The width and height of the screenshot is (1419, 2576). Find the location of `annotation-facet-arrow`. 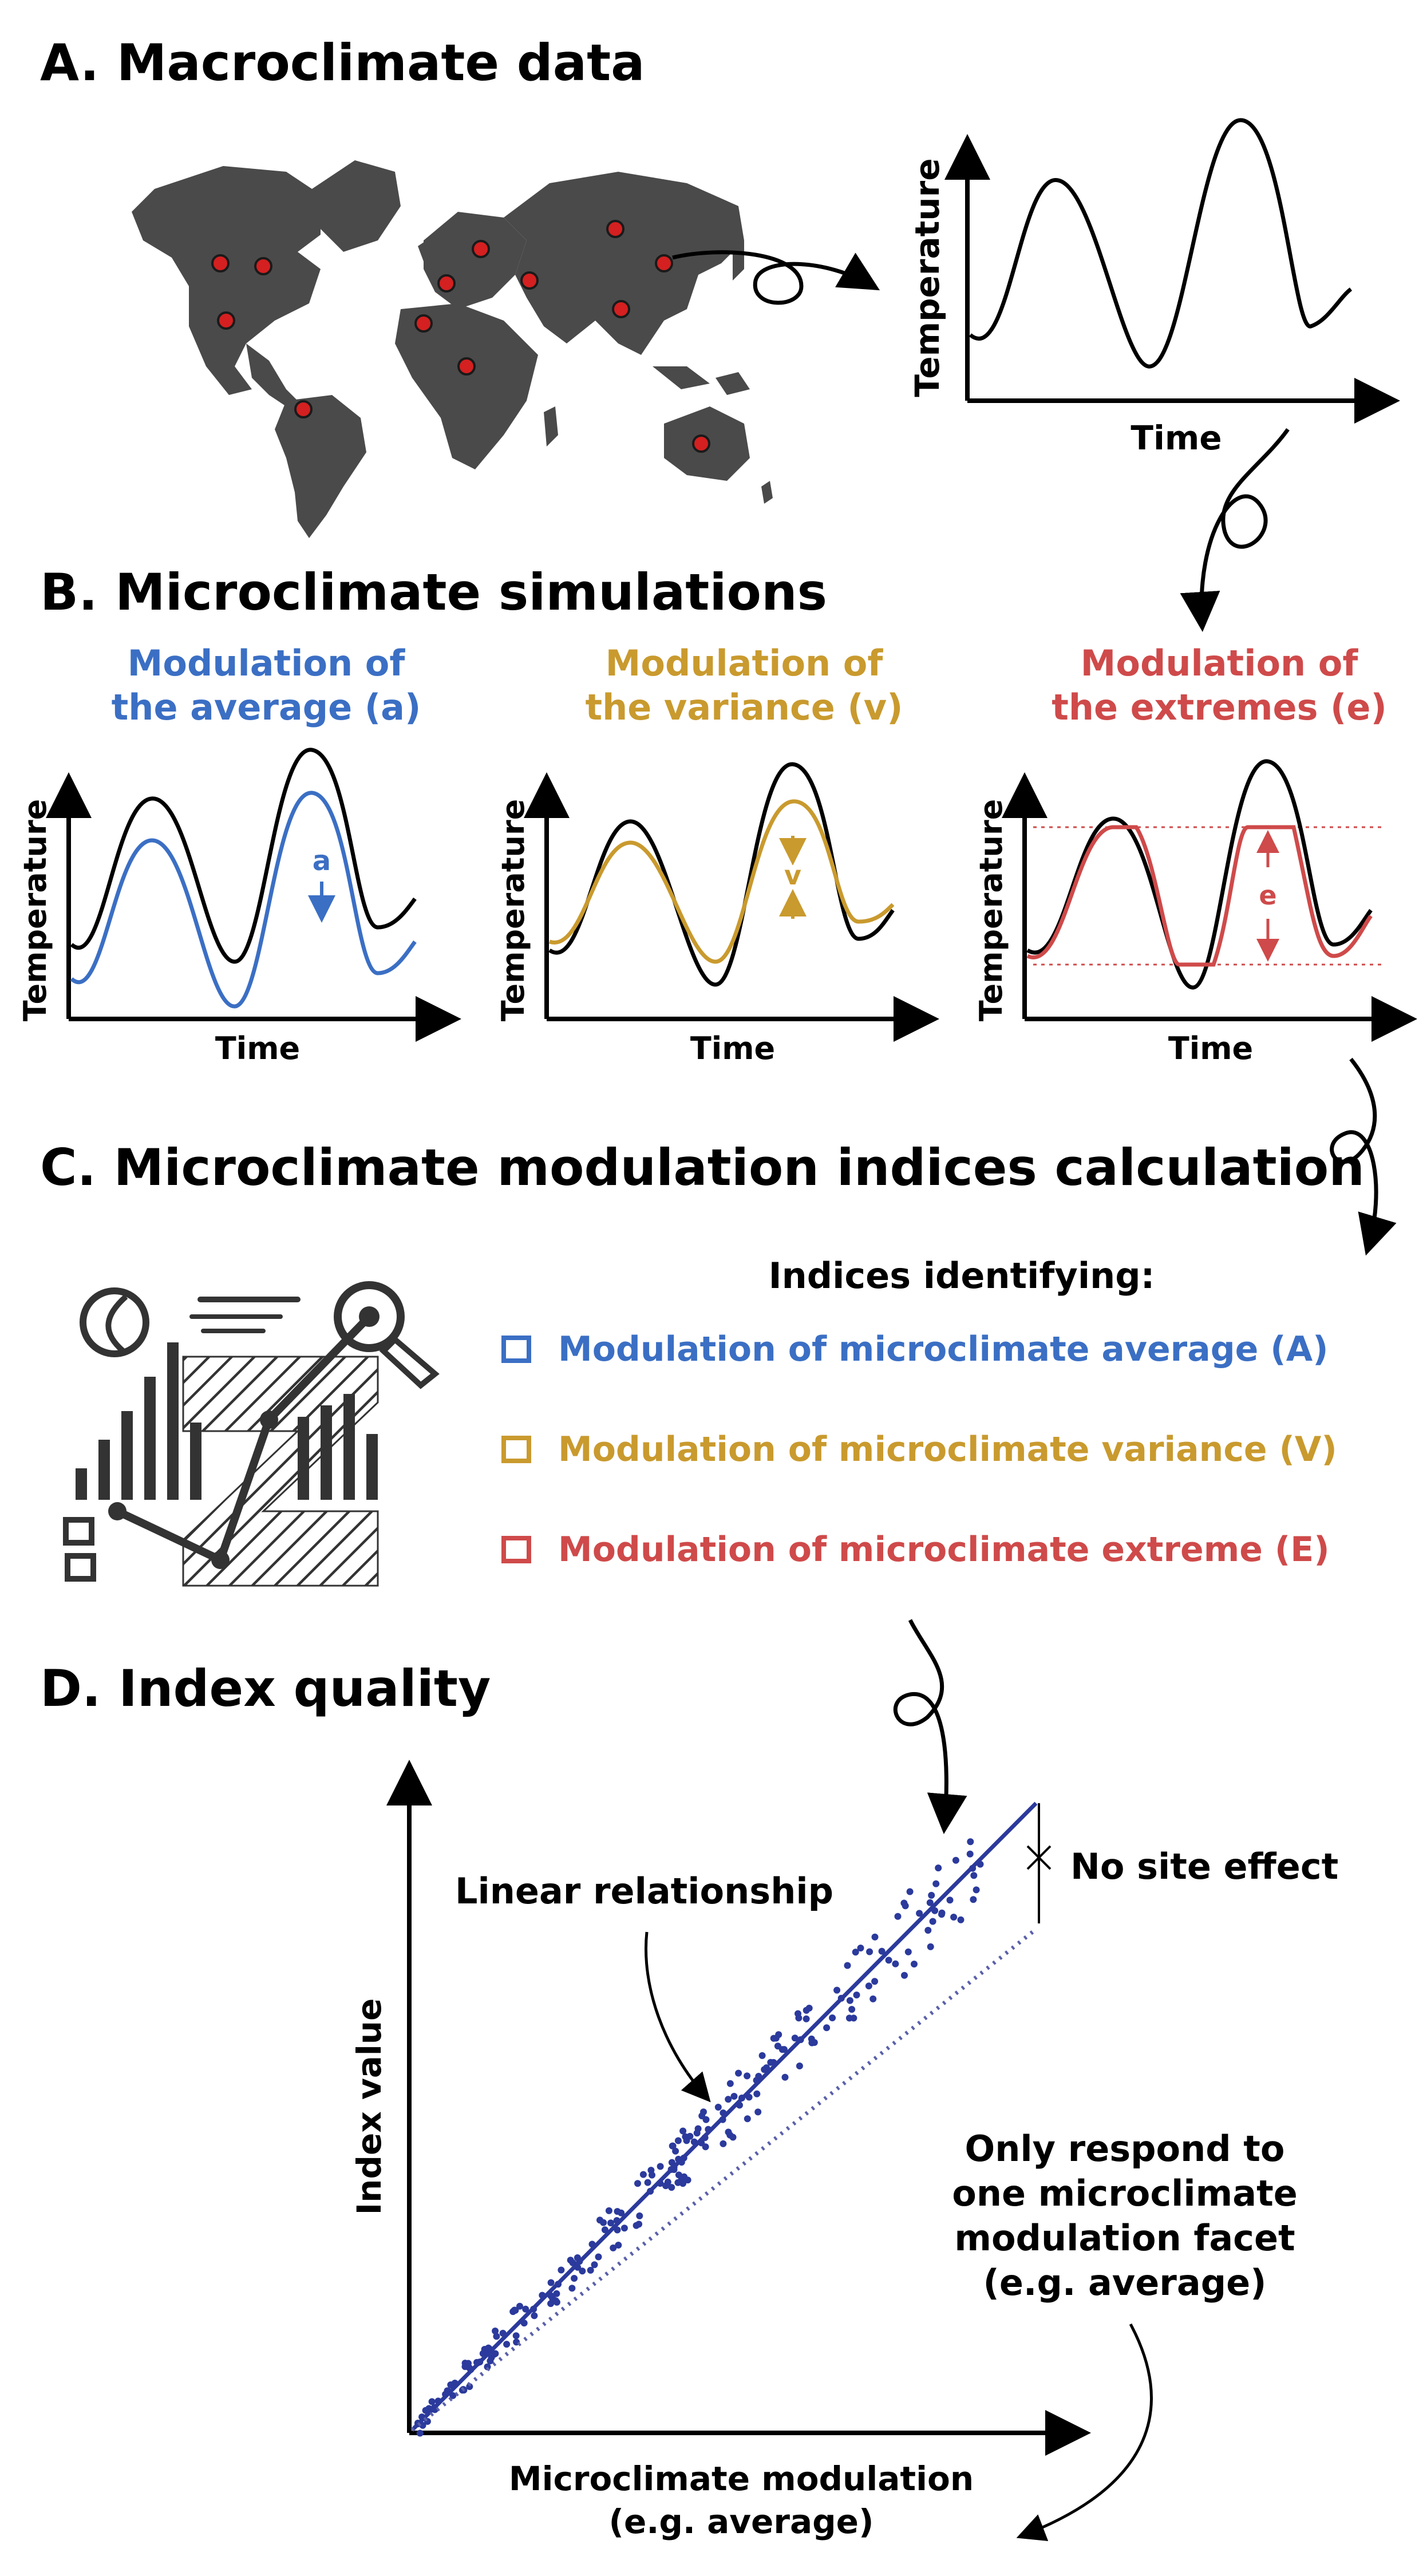

annotation-facet-arrow is located at coordinates (1084, 2432).